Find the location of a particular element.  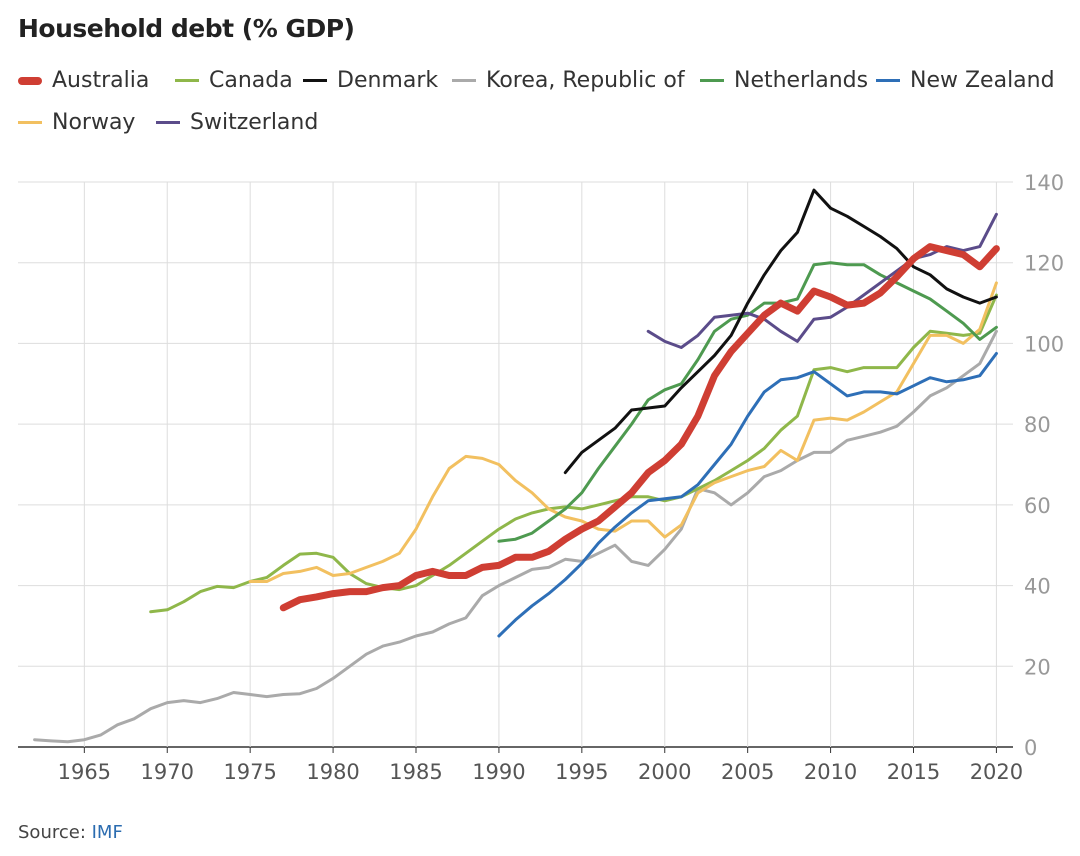

legend-swatch-denmark is located at coordinates (315, 80).